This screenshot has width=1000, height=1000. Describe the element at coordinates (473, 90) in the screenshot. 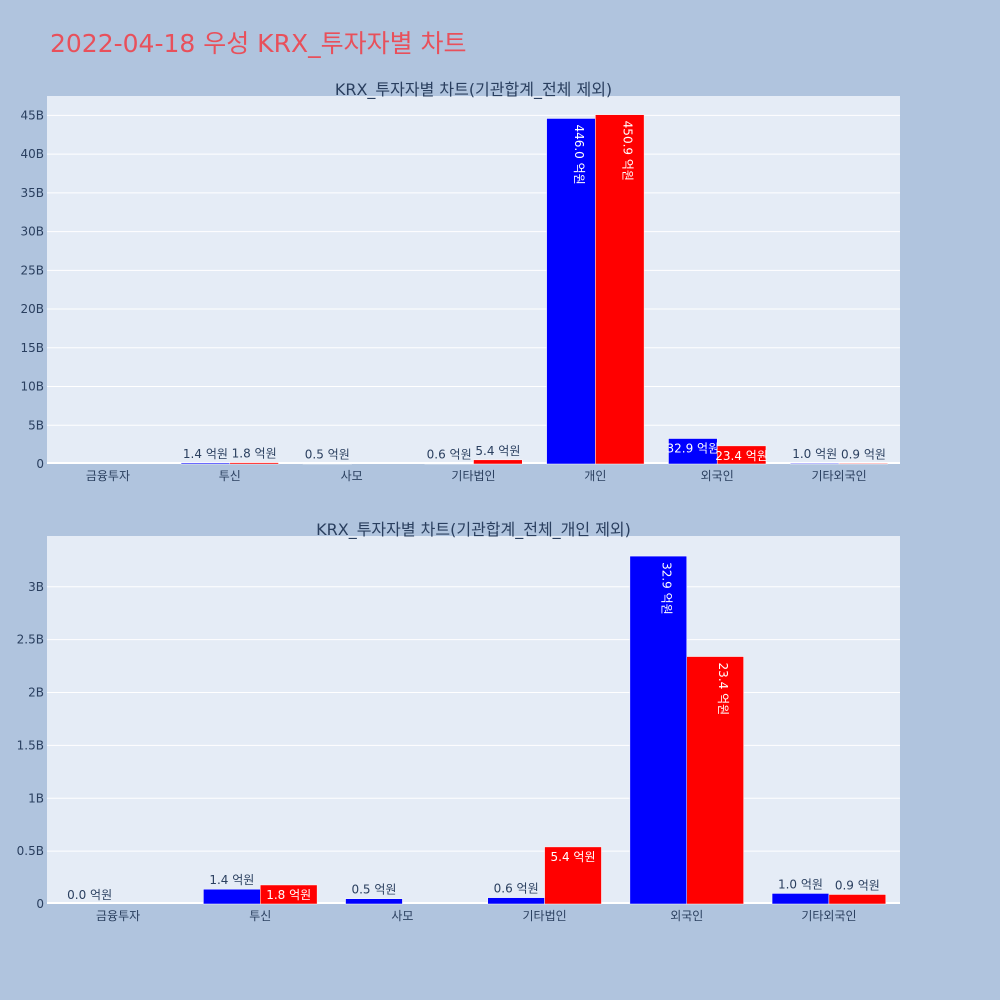

I see `chart-title: KRX_투자자별 차트(기관합계_전체 제외)` at that location.